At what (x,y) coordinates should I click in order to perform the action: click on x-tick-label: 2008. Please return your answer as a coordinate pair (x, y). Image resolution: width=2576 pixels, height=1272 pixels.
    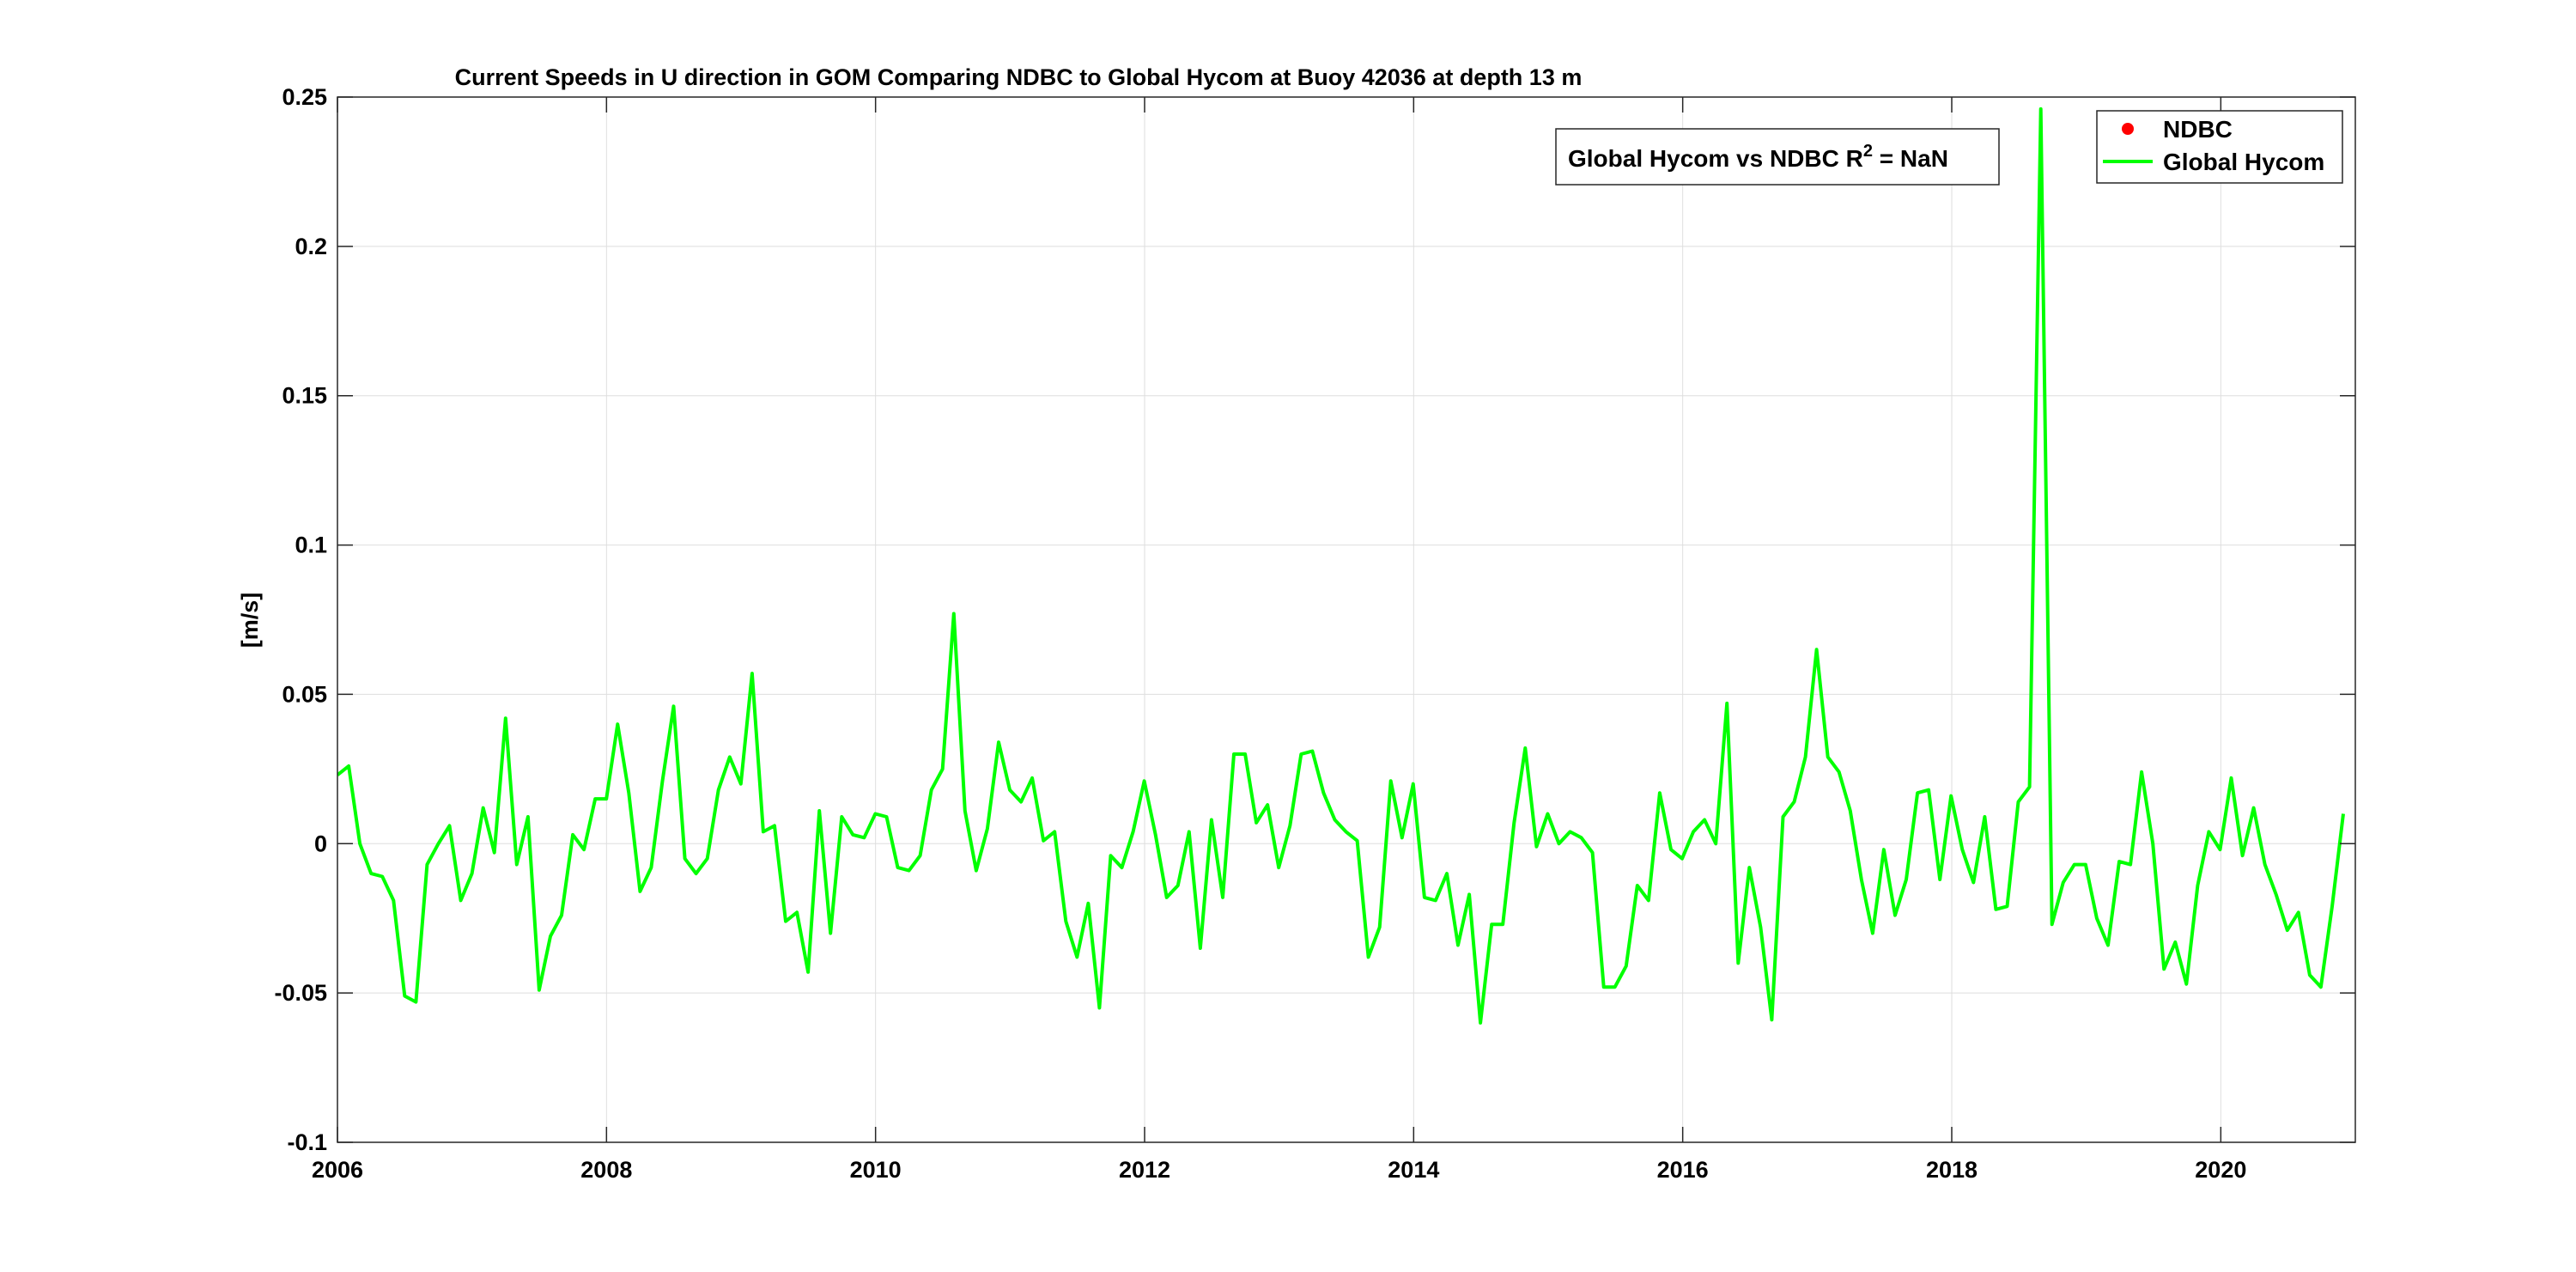
    Looking at the image, I should click on (606, 1170).